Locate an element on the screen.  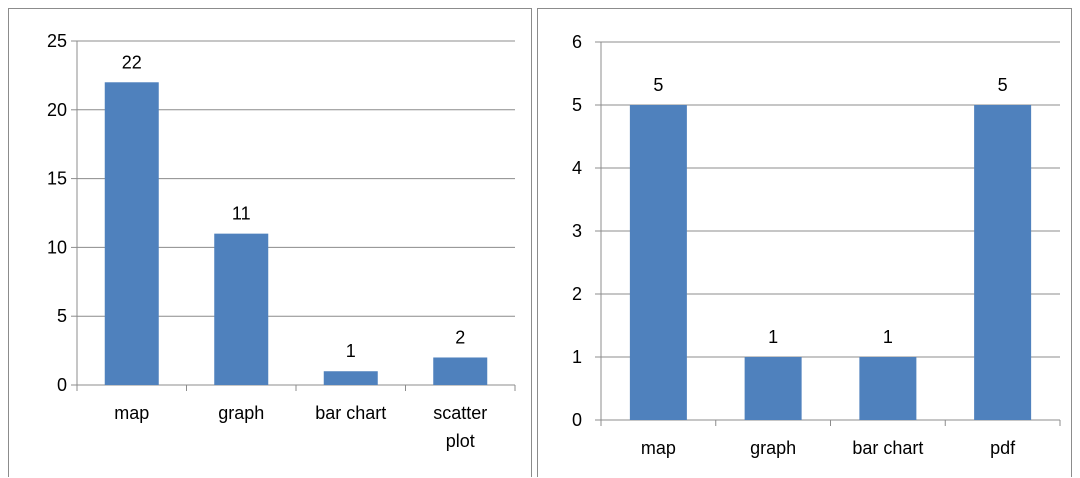
x-category-label: scatter is located at coordinates (460, 413).